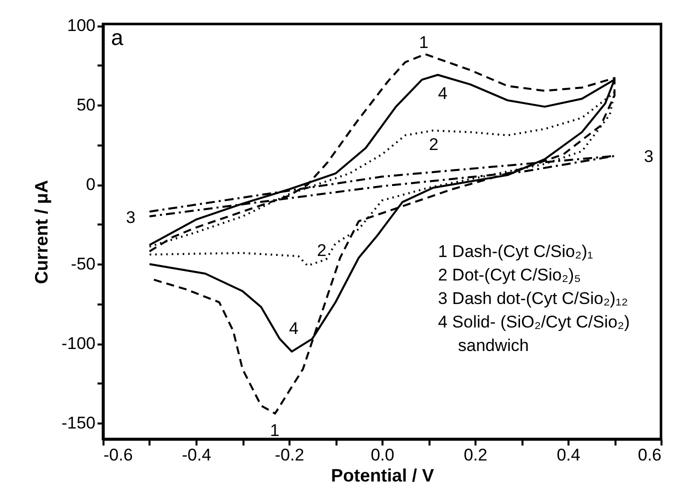 This screenshot has width=676, height=500. I want to click on x-tick-label: -0.6, so click(118, 455).